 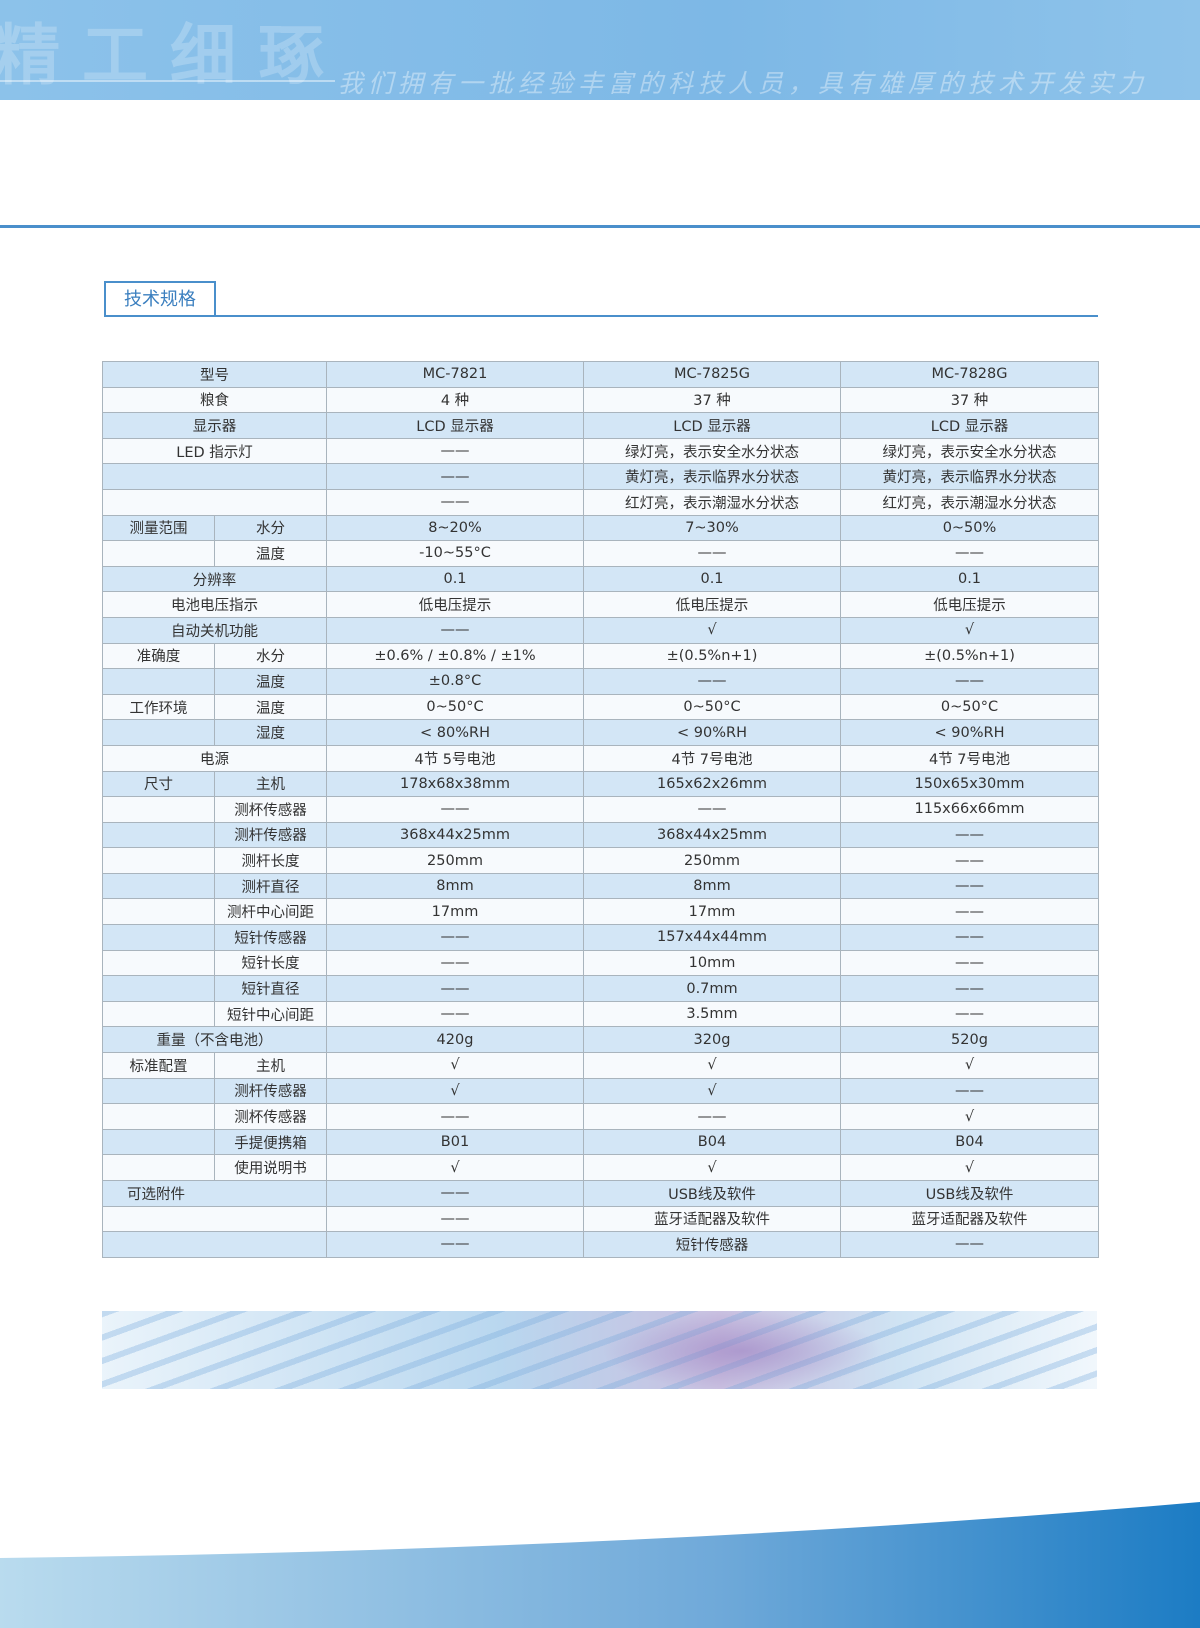 What do you see at coordinates (969, 451) in the screenshot?
I see `value-cell: 绿灯亮，表示安全水分状态` at bounding box center [969, 451].